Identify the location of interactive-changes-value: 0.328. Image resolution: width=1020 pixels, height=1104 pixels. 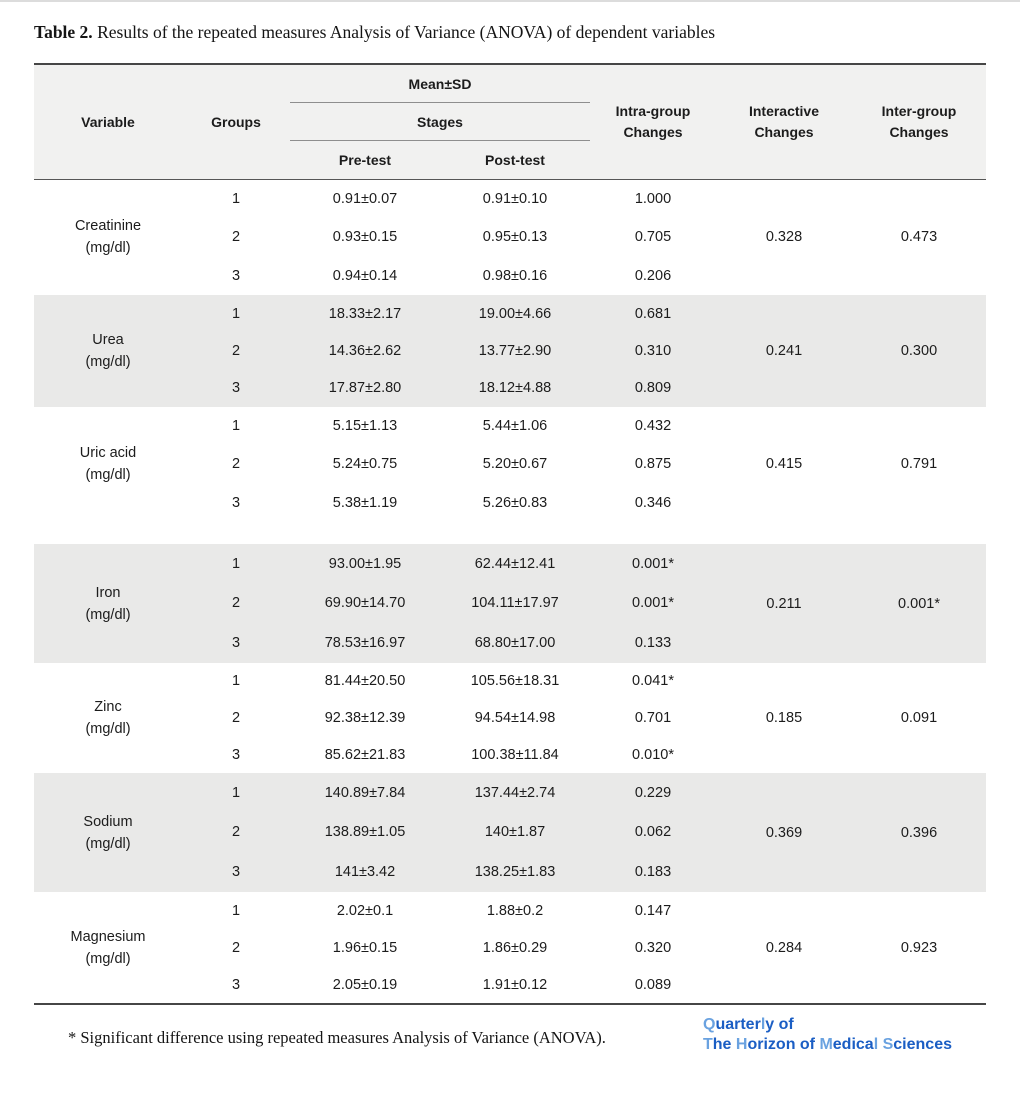
(784, 237).